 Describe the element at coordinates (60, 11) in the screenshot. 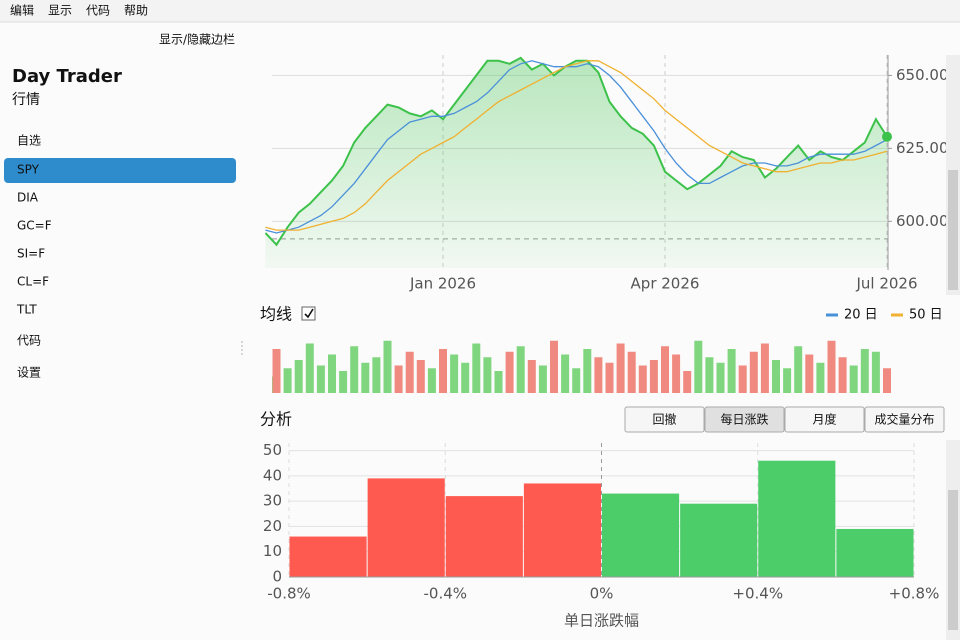

I see `menu-item: 显示` at that location.